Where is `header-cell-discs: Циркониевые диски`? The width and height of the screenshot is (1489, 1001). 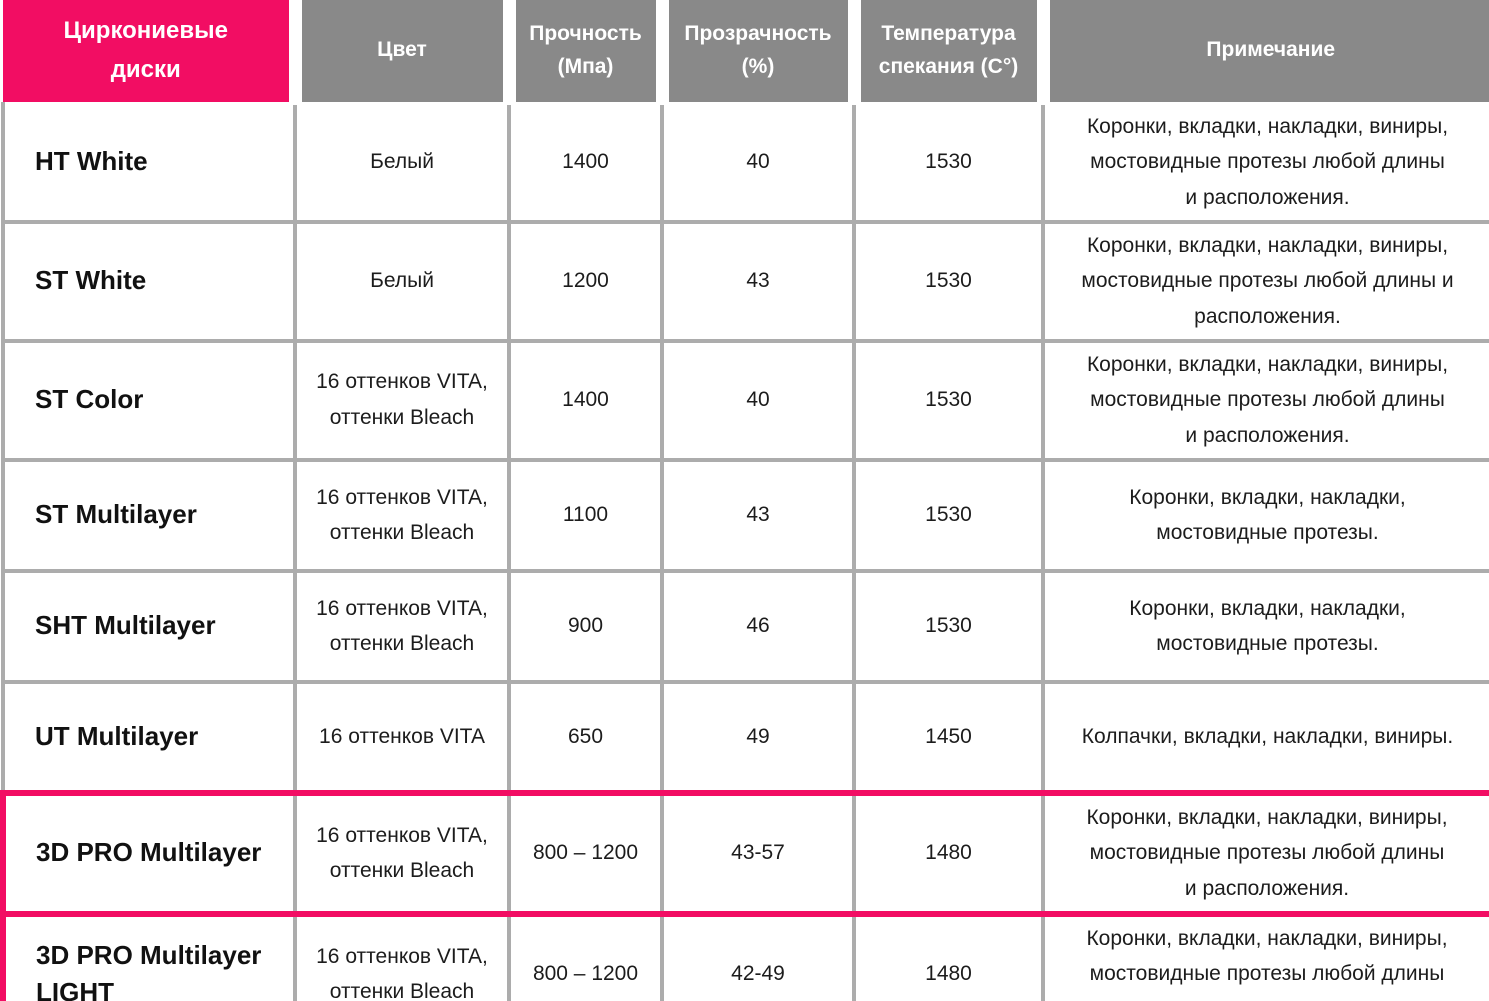 header-cell-discs: Циркониевые диски is located at coordinates (149, 52).